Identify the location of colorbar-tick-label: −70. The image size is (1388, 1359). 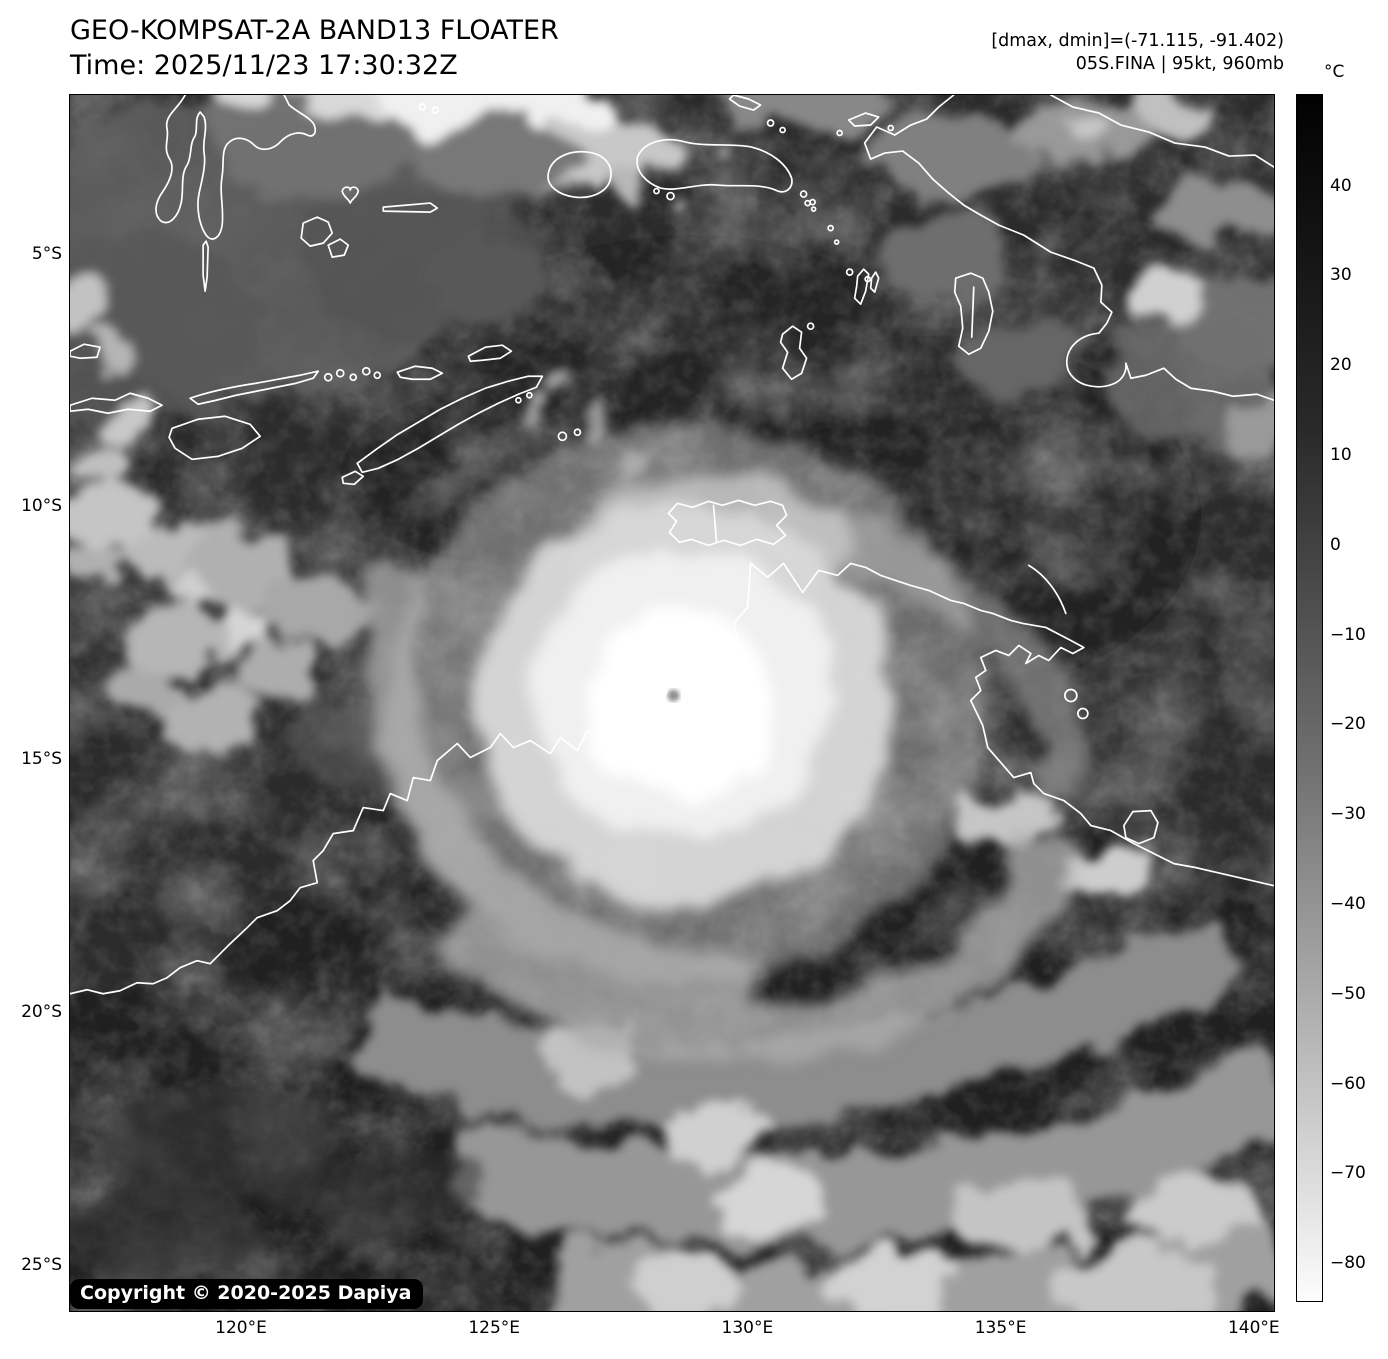
(1348, 1173).